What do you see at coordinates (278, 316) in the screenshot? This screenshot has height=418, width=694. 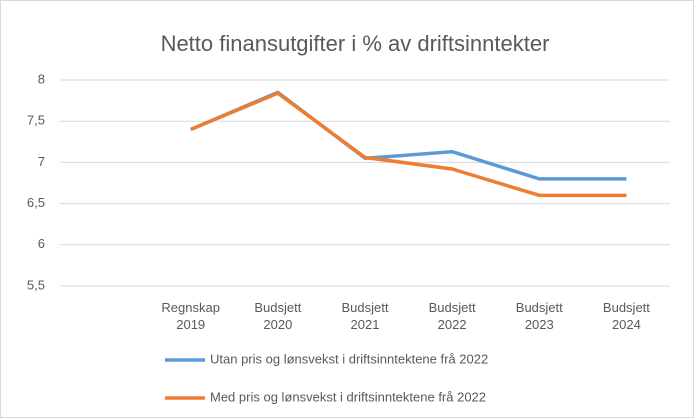 I see `x-tick-label: Budsjett 2020` at bounding box center [278, 316].